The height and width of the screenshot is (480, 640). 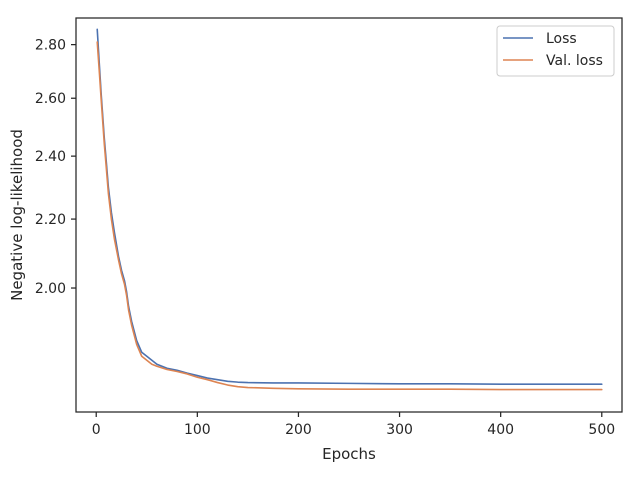 I want to click on x-tick-label: 400, so click(x=500, y=430).